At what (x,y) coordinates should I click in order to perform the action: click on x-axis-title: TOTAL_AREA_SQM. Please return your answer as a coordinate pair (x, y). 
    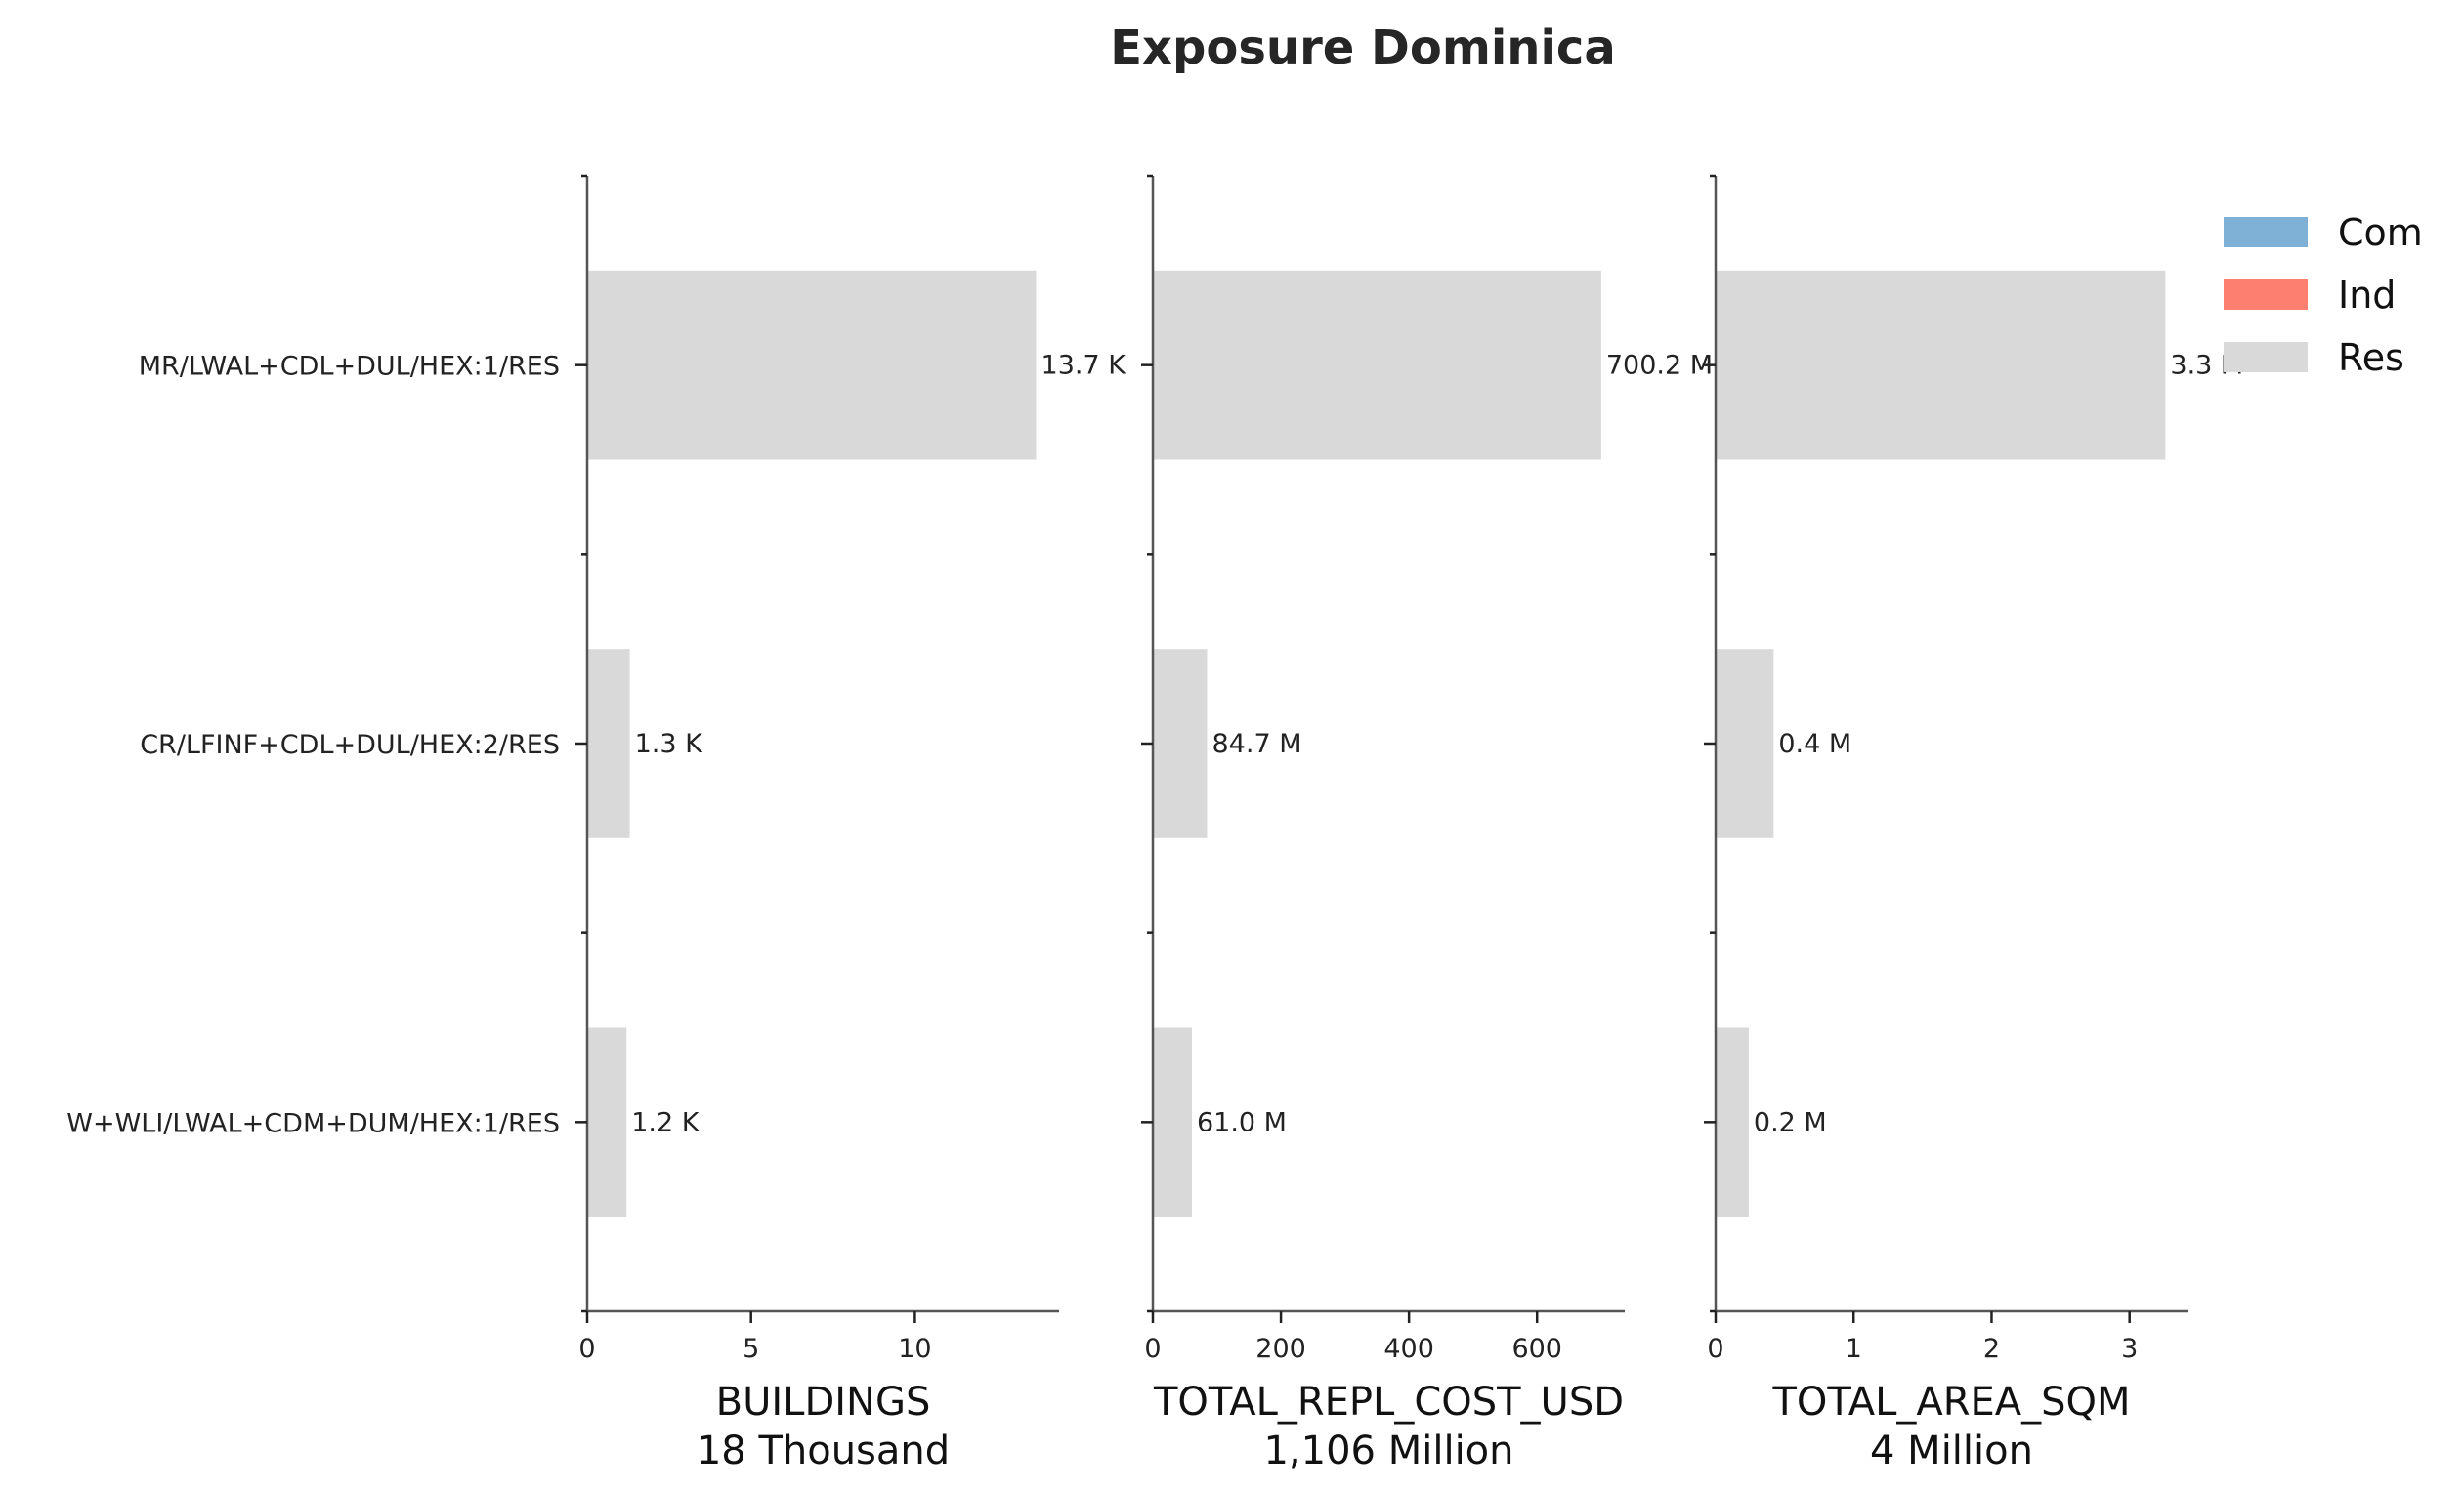
    Looking at the image, I should click on (1950, 1403).